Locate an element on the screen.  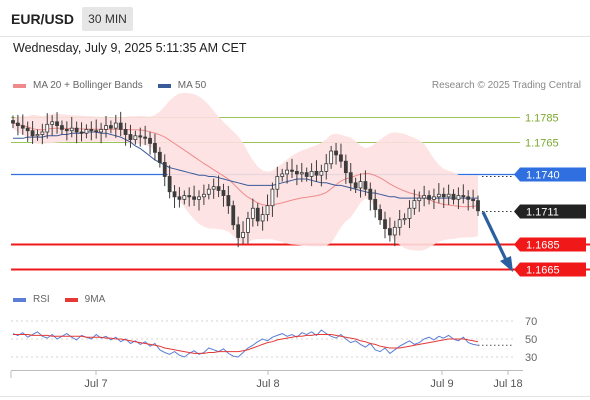
legend-label-rsi: RSI is located at coordinates (41, 299).